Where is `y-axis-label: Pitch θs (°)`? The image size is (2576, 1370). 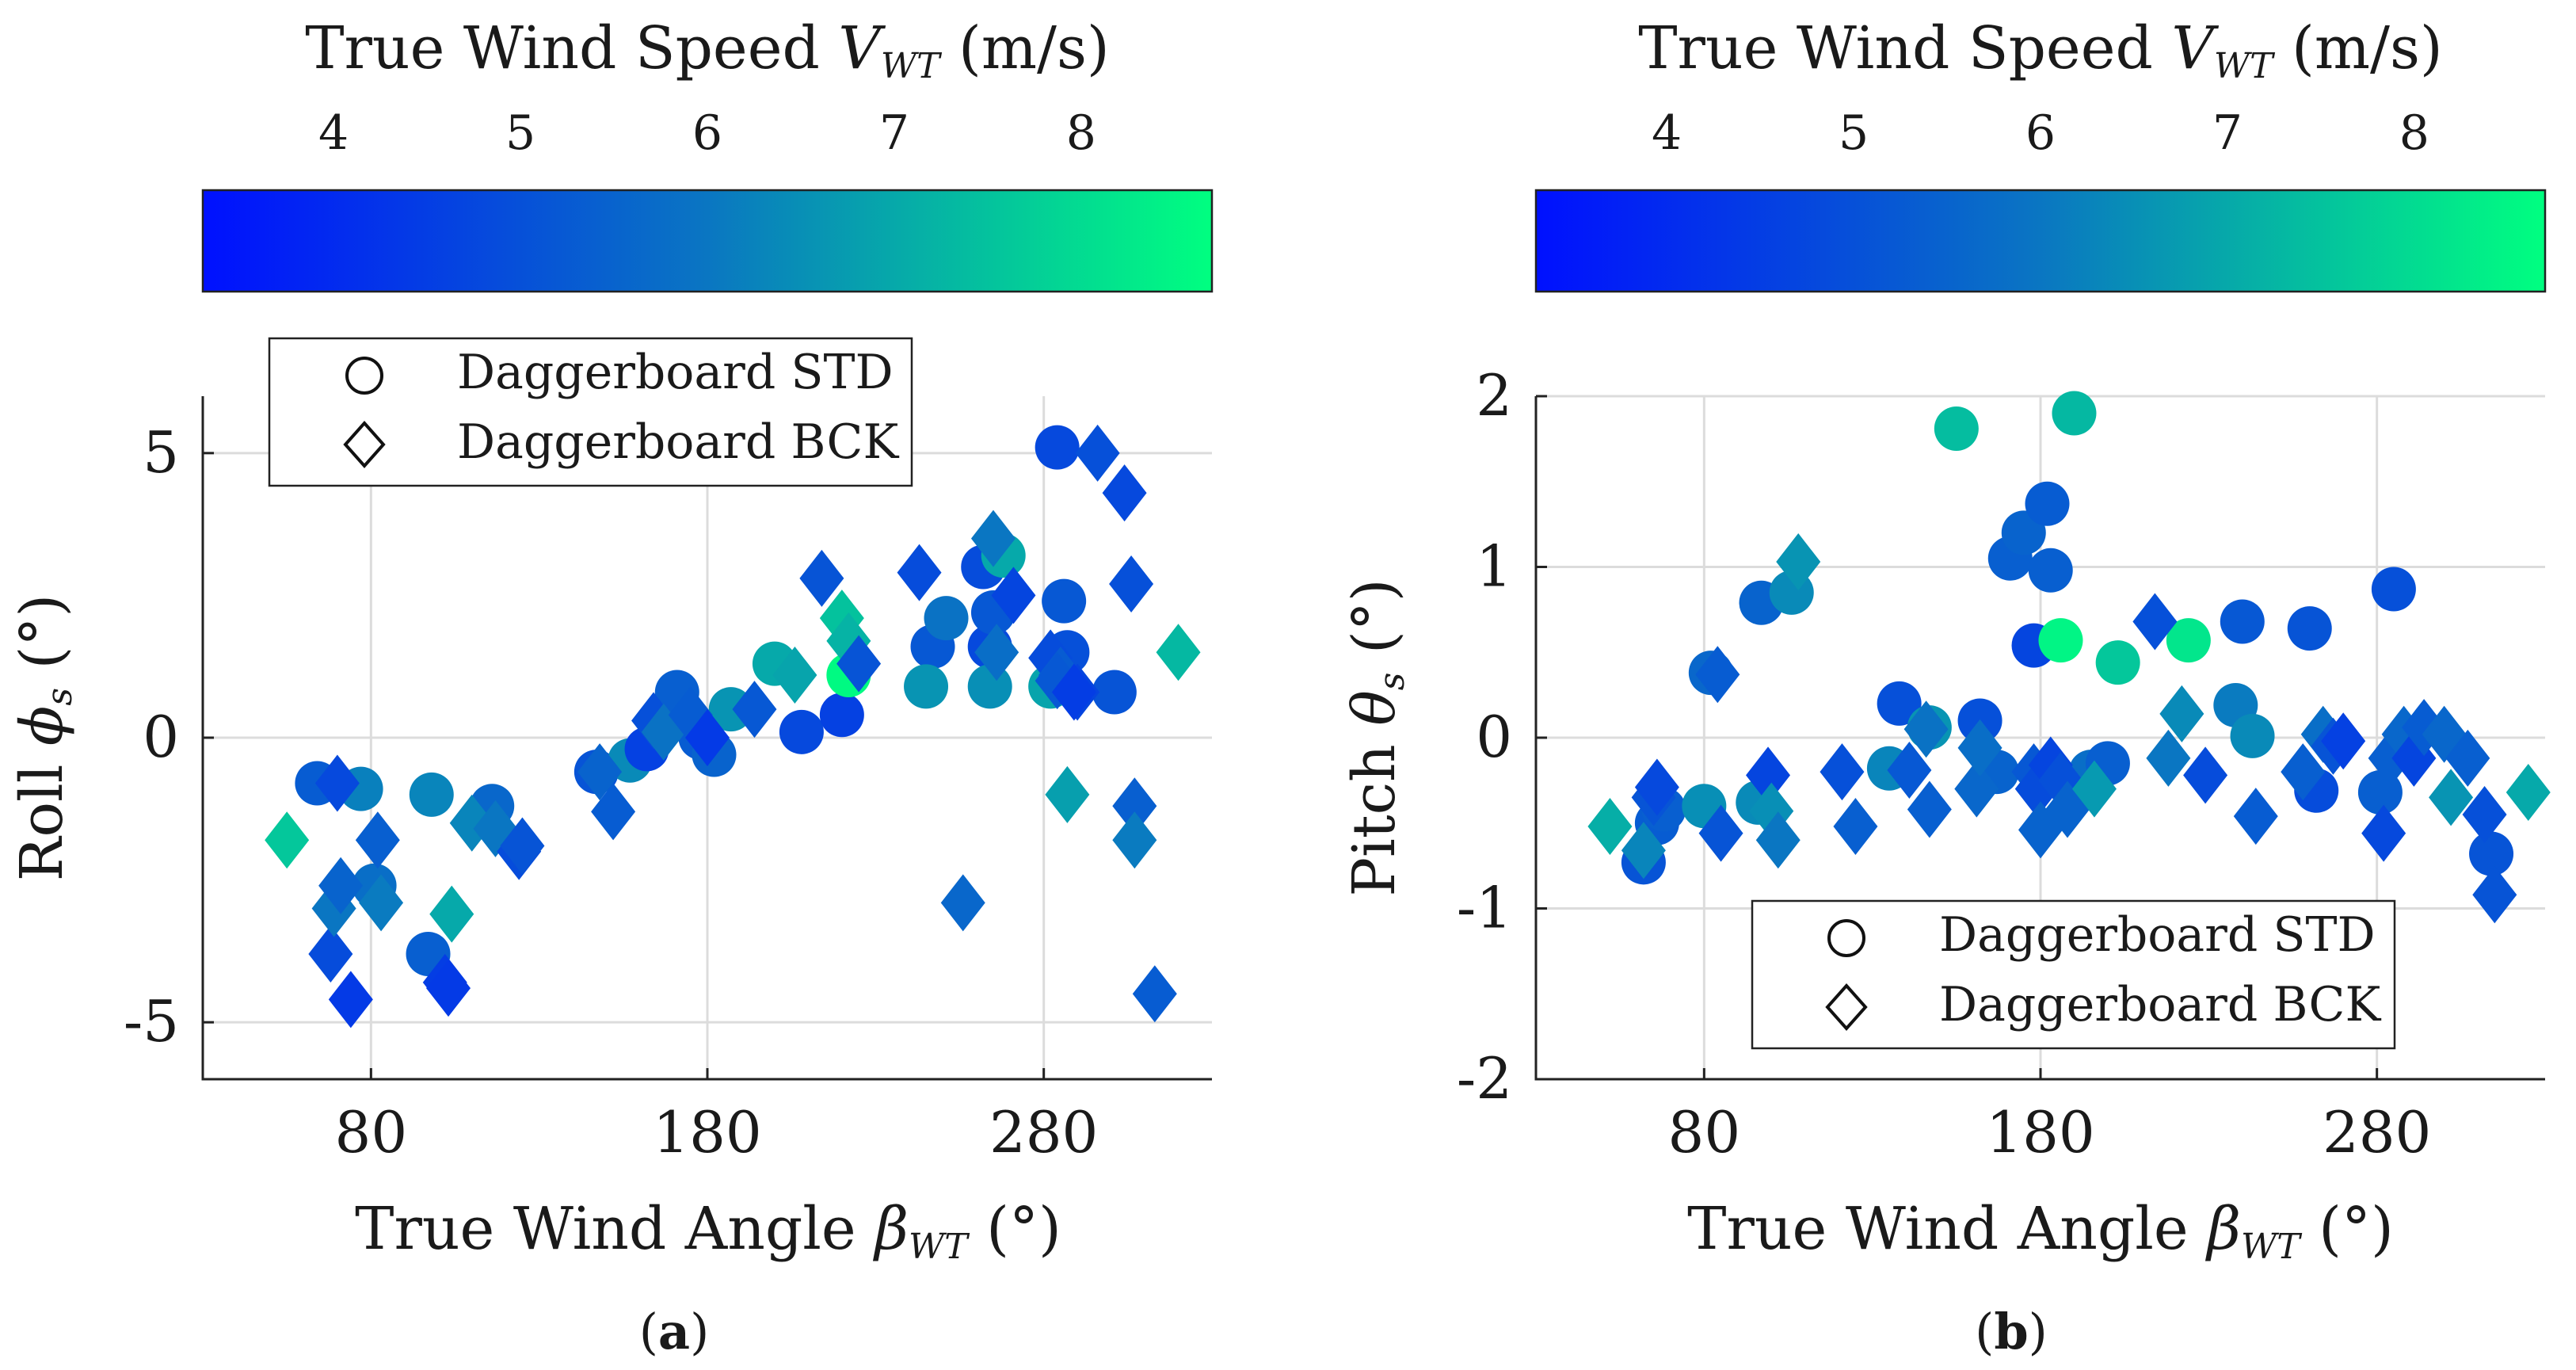
y-axis-label: Pitch θs (°) is located at coordinates (1376, 737).